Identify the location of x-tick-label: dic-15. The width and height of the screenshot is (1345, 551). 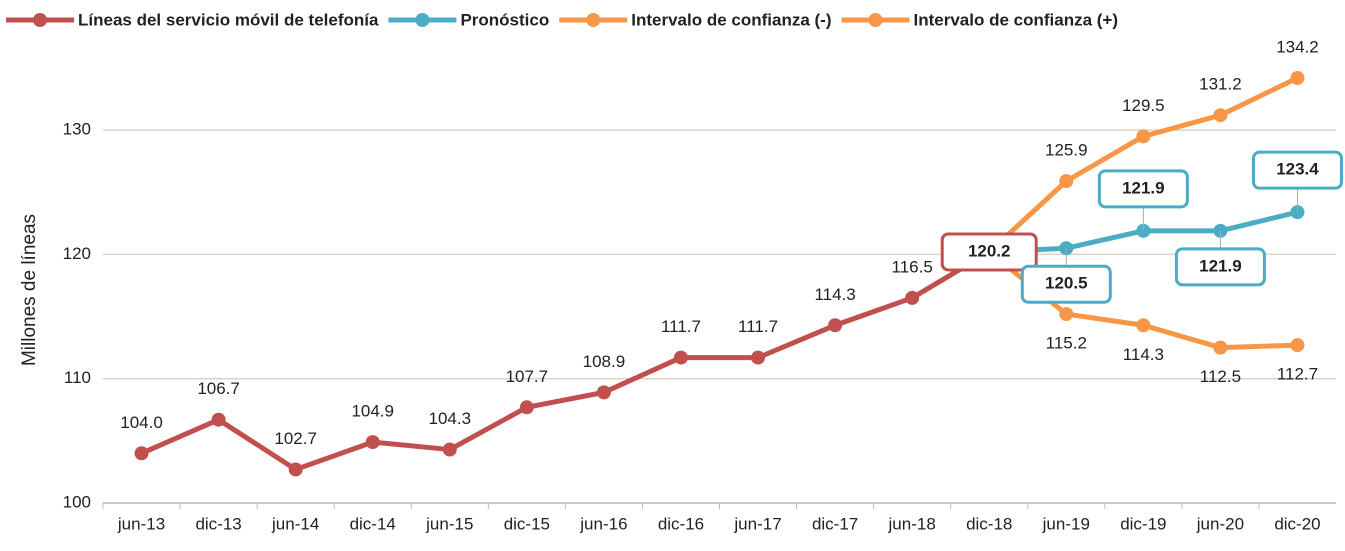
(527, 523).